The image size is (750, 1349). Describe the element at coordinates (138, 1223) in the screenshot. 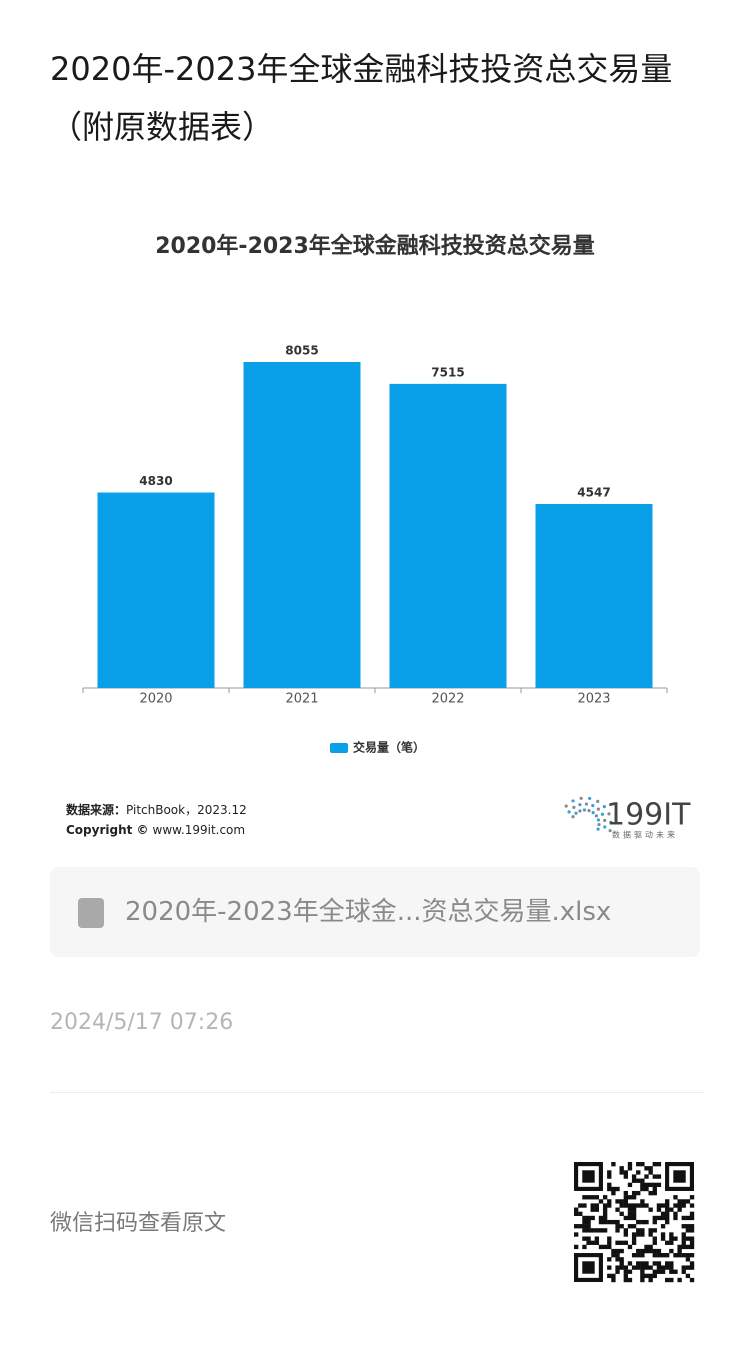

I see `footer-text: 微信扫码查看原文` at that location.